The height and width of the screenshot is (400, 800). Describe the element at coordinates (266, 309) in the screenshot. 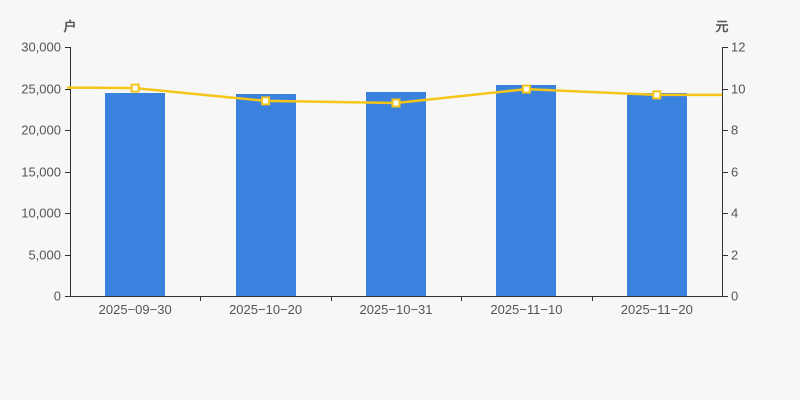

I see `x-axis-category-label: 2025−10−20` at that location.